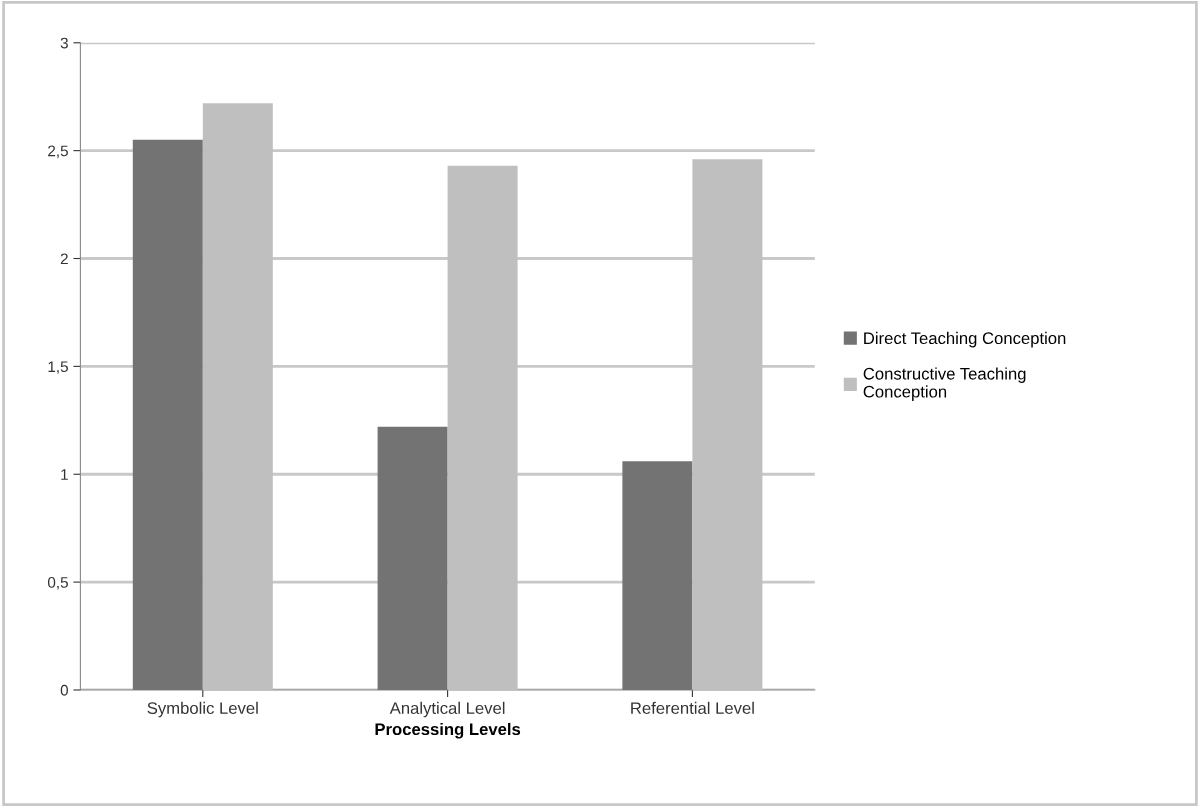 The height and width of the screenshot is (807, 1200). I want to click on legend-label: Direct Teaching Conception, so click(965, 339).